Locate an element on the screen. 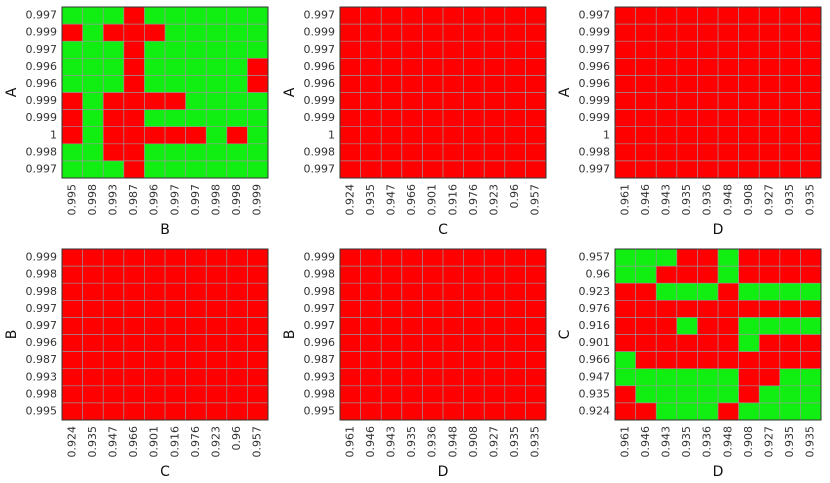 Image resolution: width=830 pixels, height=483 pixels. y-tick-label: 0.987 is located at coordinates (320, 359).